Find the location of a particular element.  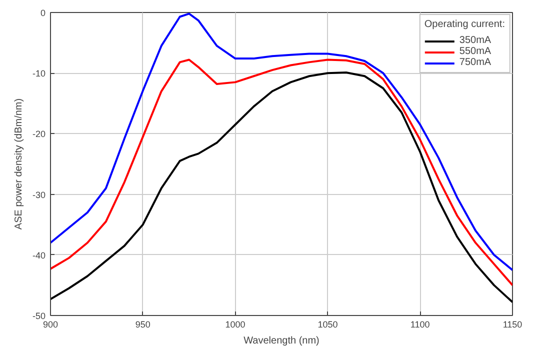

y-tick-label: 0 is located at coordinates (43, 13).